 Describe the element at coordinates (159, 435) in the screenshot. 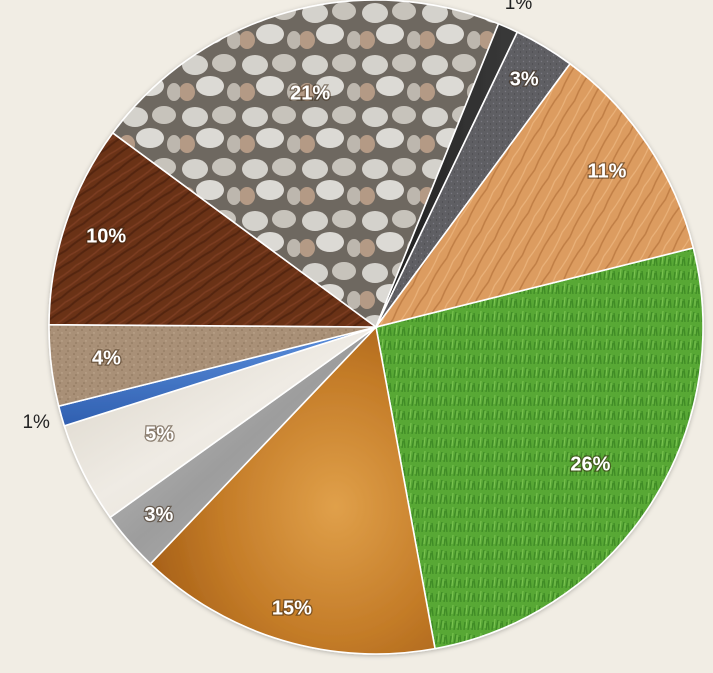

I see `slice-label-marble: 5%` at that location.